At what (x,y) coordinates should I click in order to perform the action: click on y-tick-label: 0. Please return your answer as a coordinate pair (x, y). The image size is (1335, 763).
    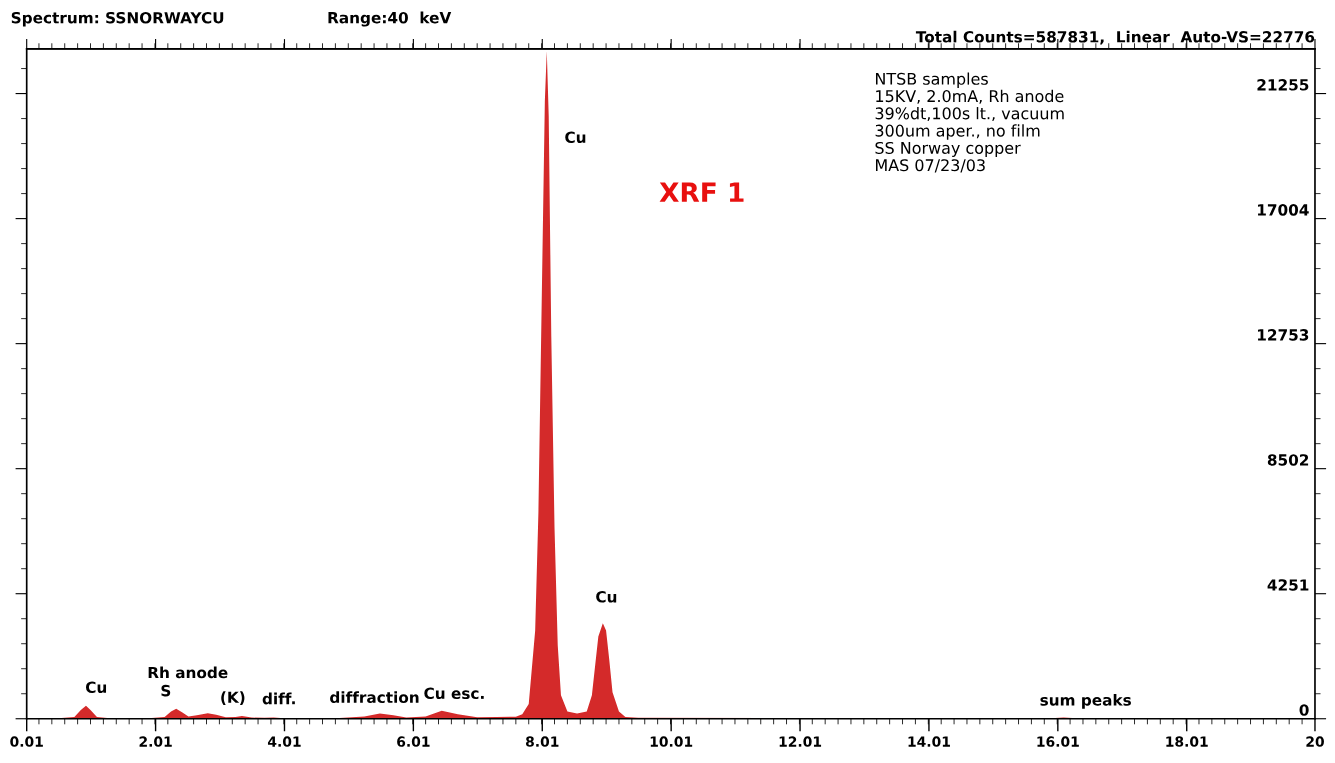
    Looking at the image, I should click on (1304, 710).